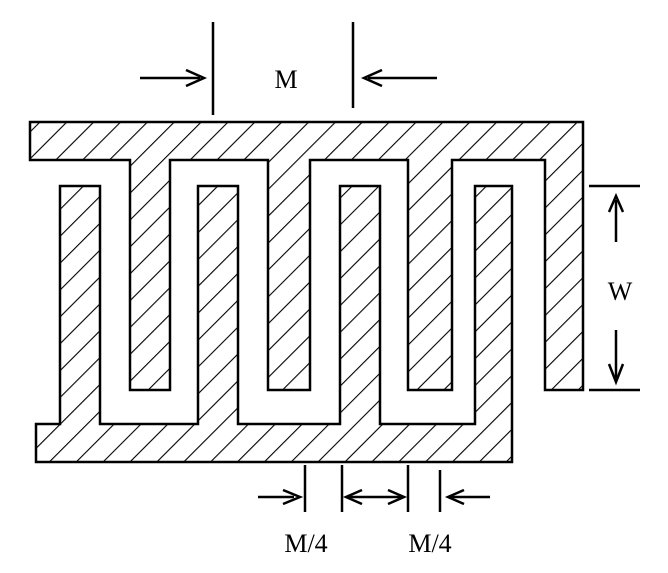 The width and height of the screenshot is (668, 573). Describe the element at coordinates (429, 543) in the screenshot. I see `gap-right-label: M/4` at that location.